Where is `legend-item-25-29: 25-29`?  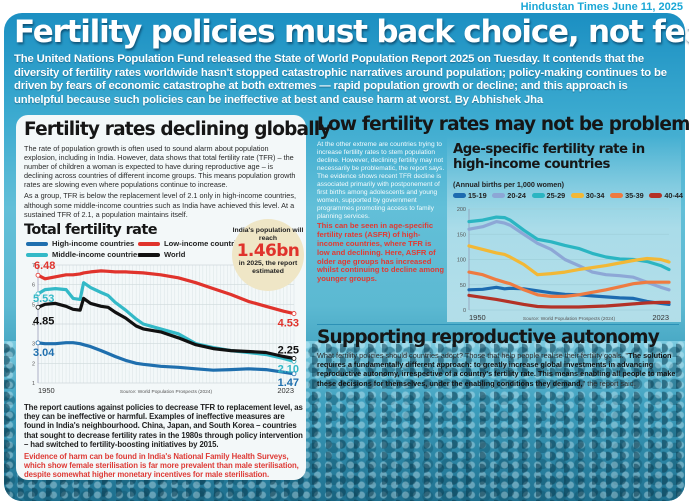
legend-item-25-29: 25-29 is located at coordinates (548, 195).